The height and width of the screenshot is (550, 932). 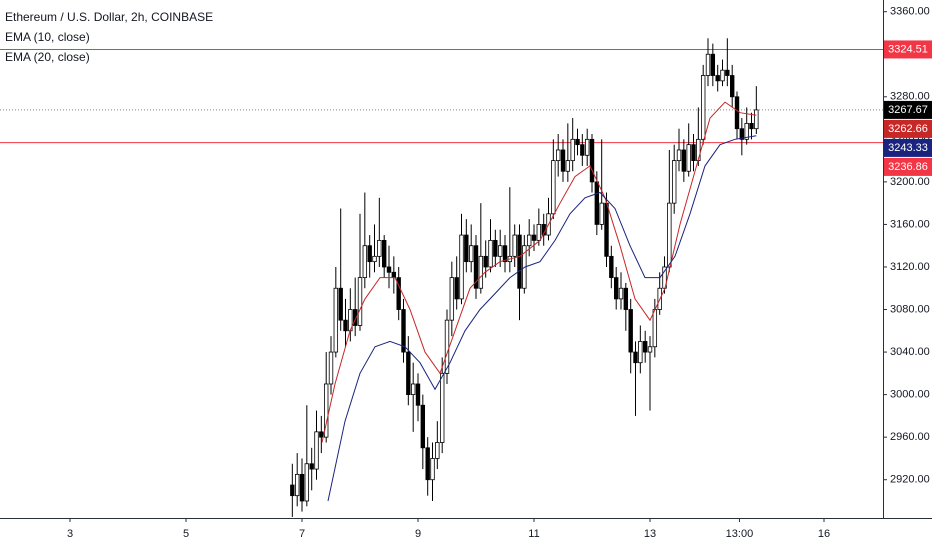 What do you see at coordinates (910, 267) in the screenshot?
I see `y-tick-label: 3120.00` at bounding box center [910, 267].